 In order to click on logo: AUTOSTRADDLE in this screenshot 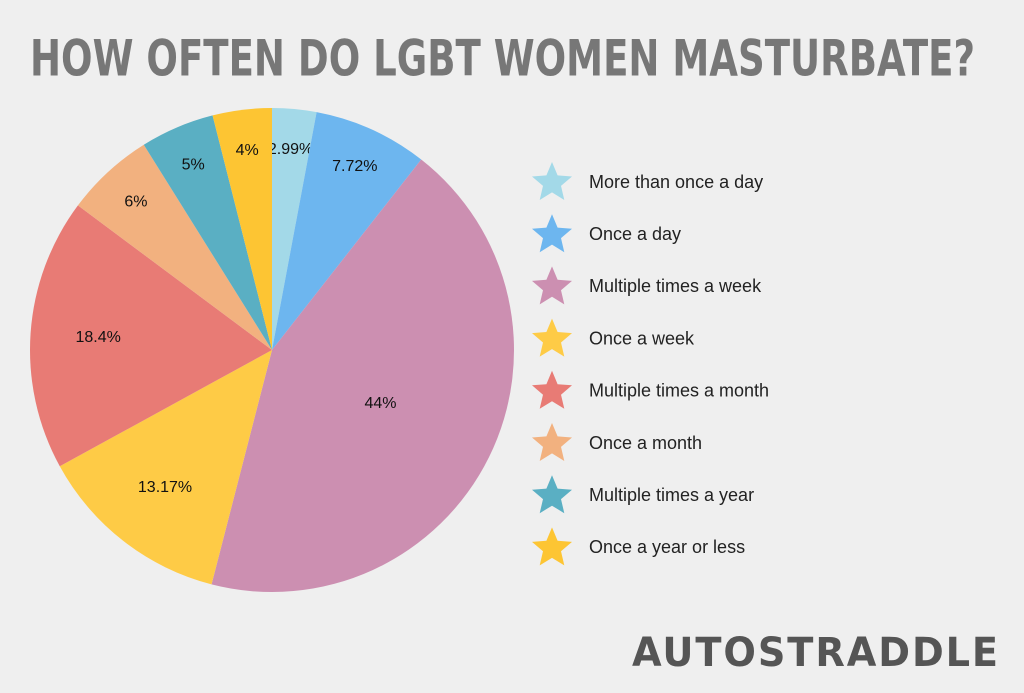, I will do `click(816, 653)`.